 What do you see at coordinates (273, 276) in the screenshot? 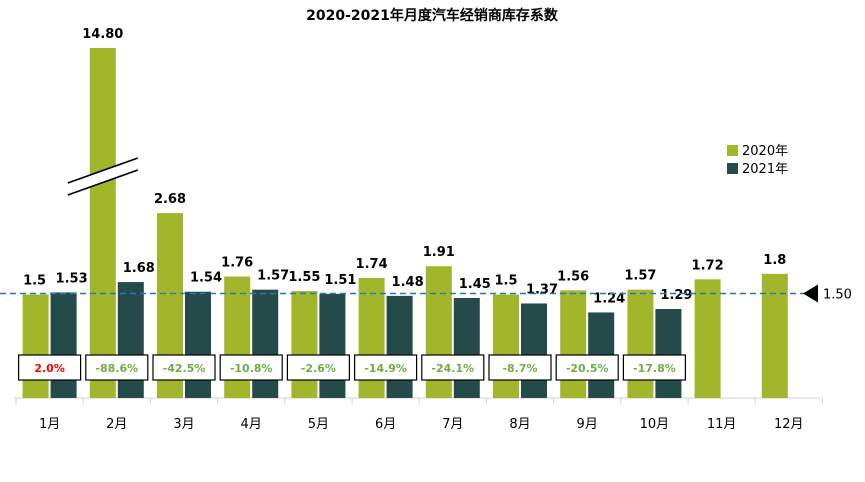
I see `data-label-2021: 1.57` at bounding box center [273, 276].